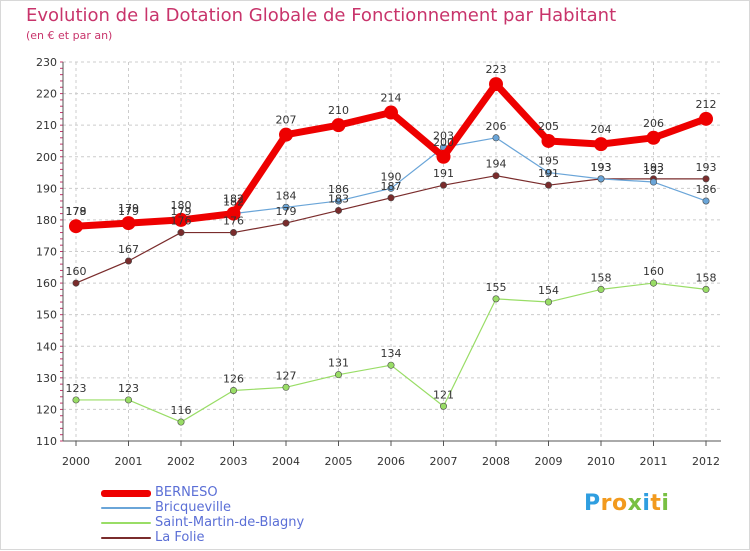  Describe the element at coordinates (46, 409) in the screenshot. I see `y-tick-label: 120` at that location.